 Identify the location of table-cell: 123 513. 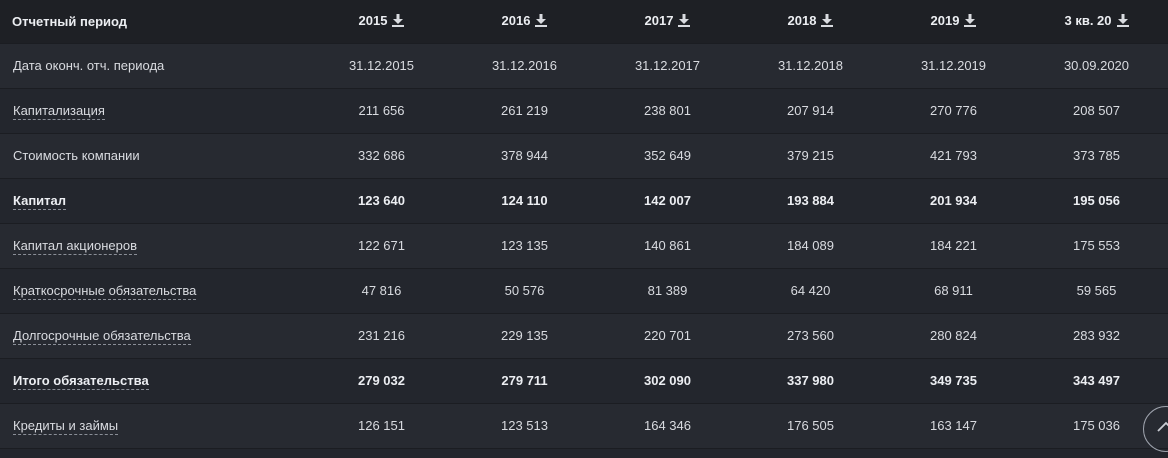
(524, 426).